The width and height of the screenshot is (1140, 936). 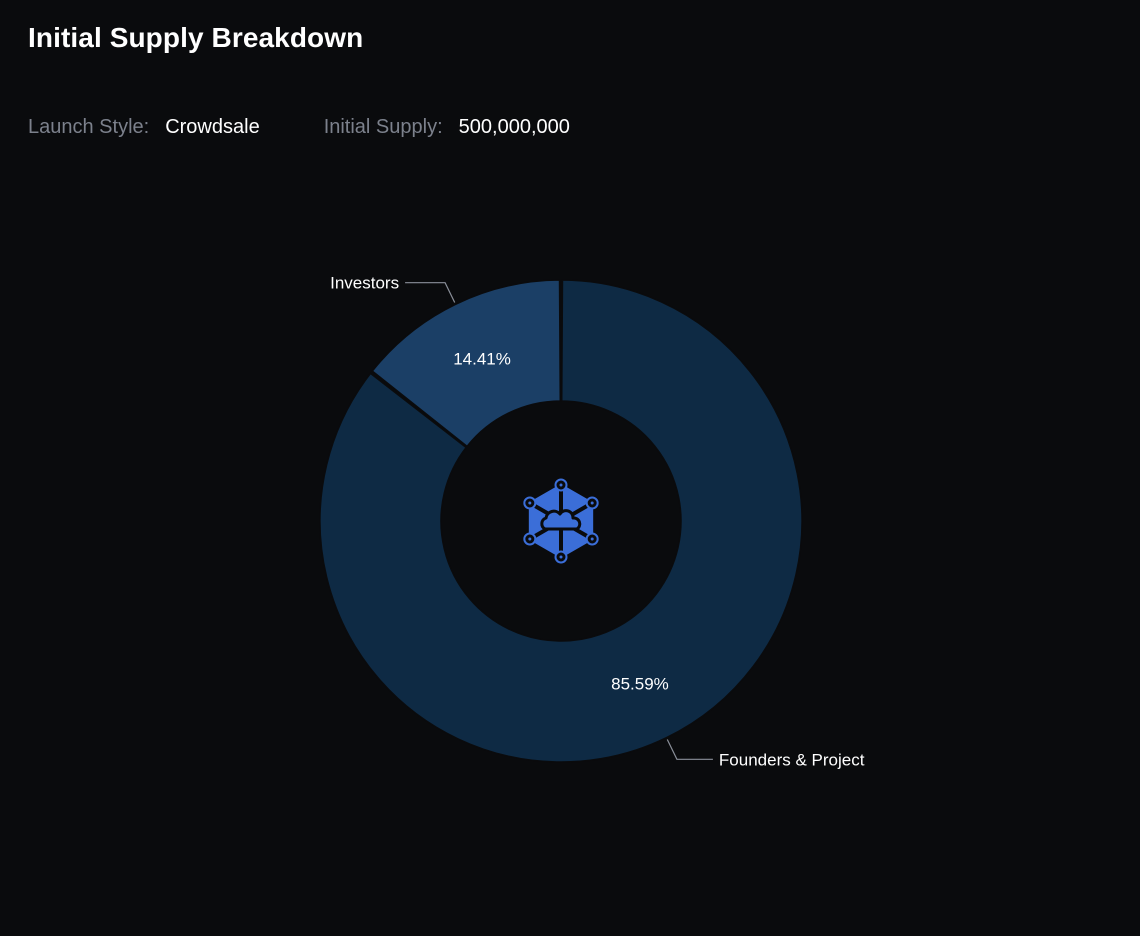 I want to click on page-title: Initial Supply Breakdown, so click(x=196, y=37).